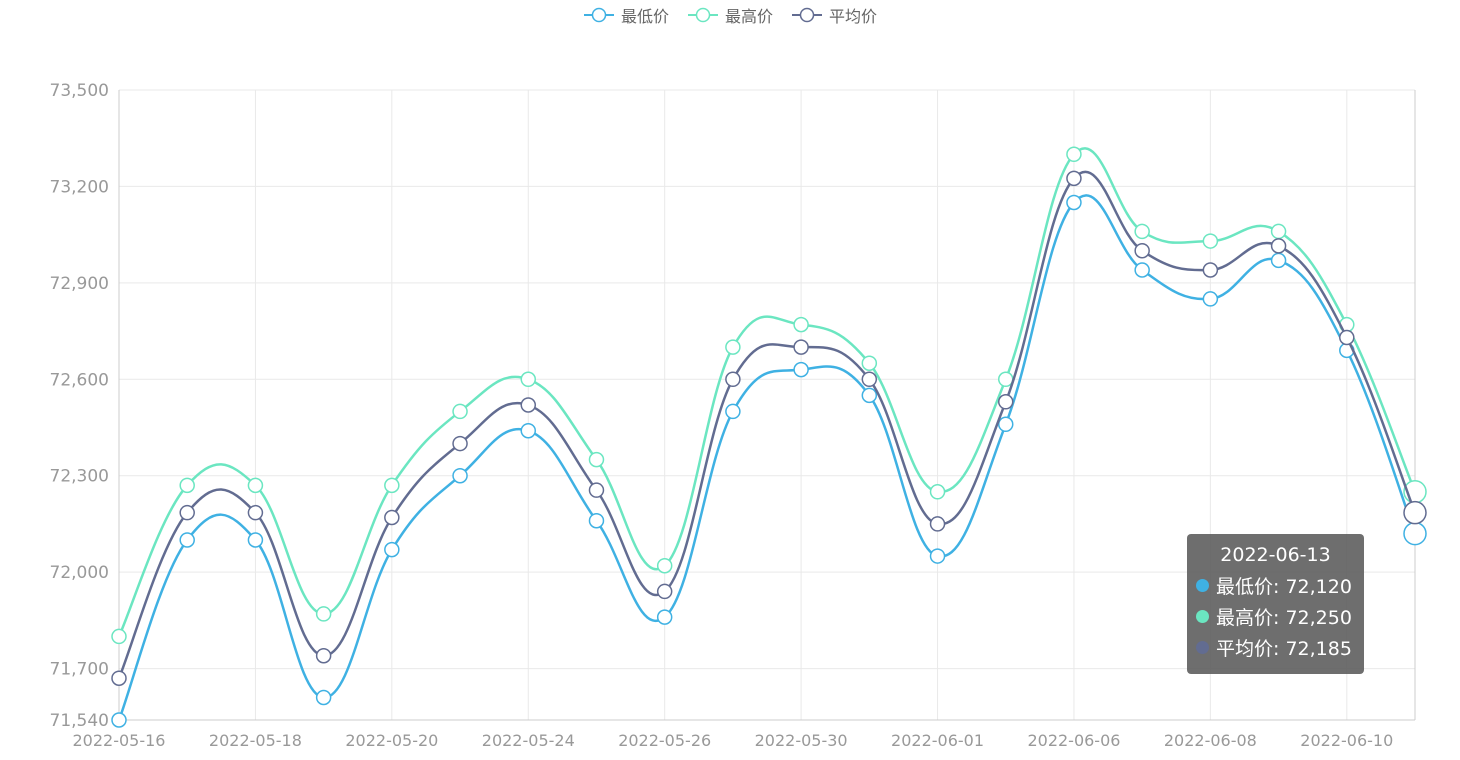 The image size is (1460, 760). I want to click on y-tick-label: 72,000, so click(79, 573).